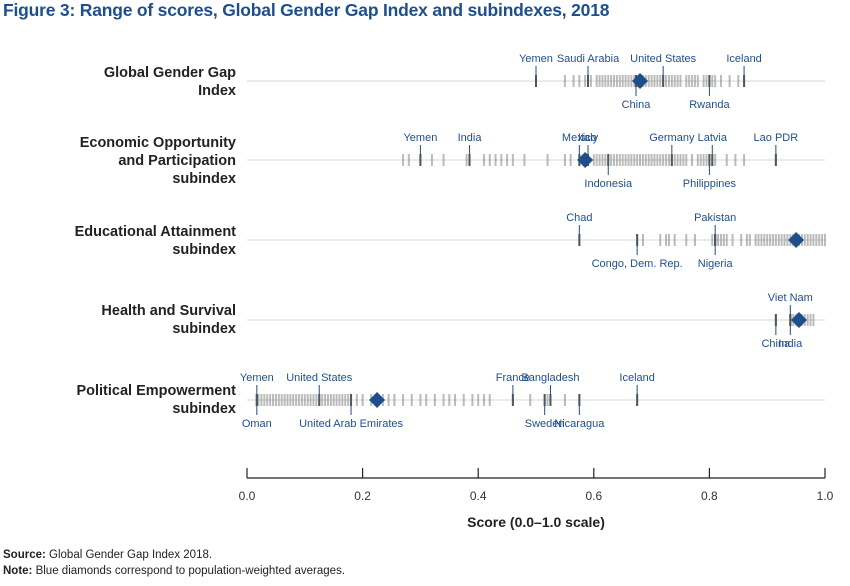 This screenshot has width=850, height=586. What do you see at coordinates (776, 138) in the screenshot?
I see `annotation-label: Lao PDR` at bounding box center [776, 138].